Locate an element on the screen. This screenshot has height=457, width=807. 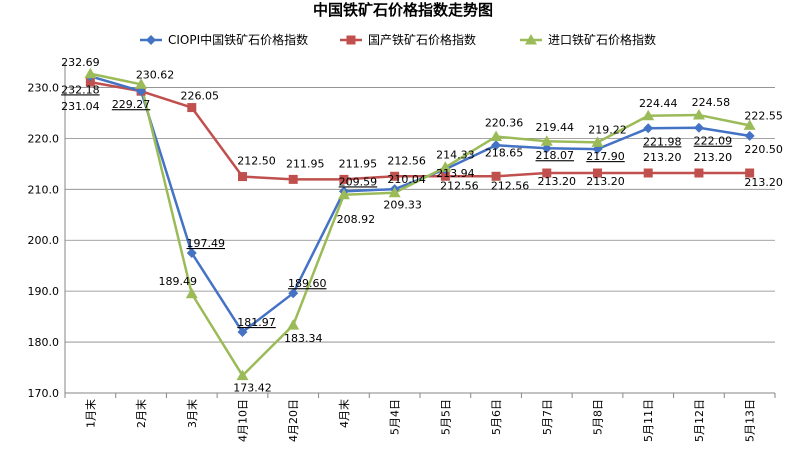
y-tick-label: 190.0 is located at coordinates (44, 291).